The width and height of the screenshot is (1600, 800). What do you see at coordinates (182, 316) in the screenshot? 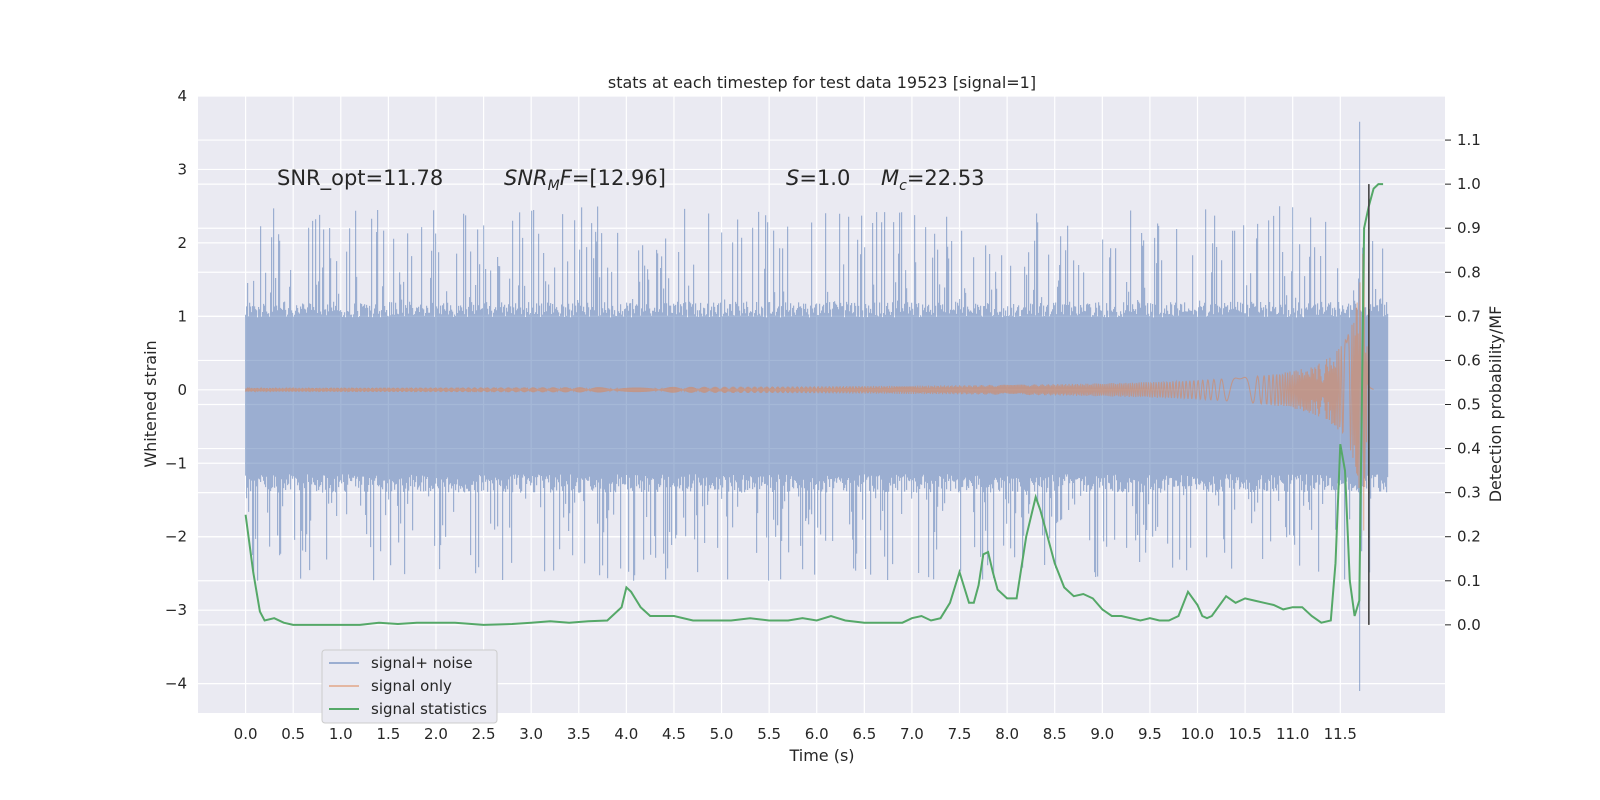
I see `y-tick-label-3: 1` at bounding box center [182, 316].